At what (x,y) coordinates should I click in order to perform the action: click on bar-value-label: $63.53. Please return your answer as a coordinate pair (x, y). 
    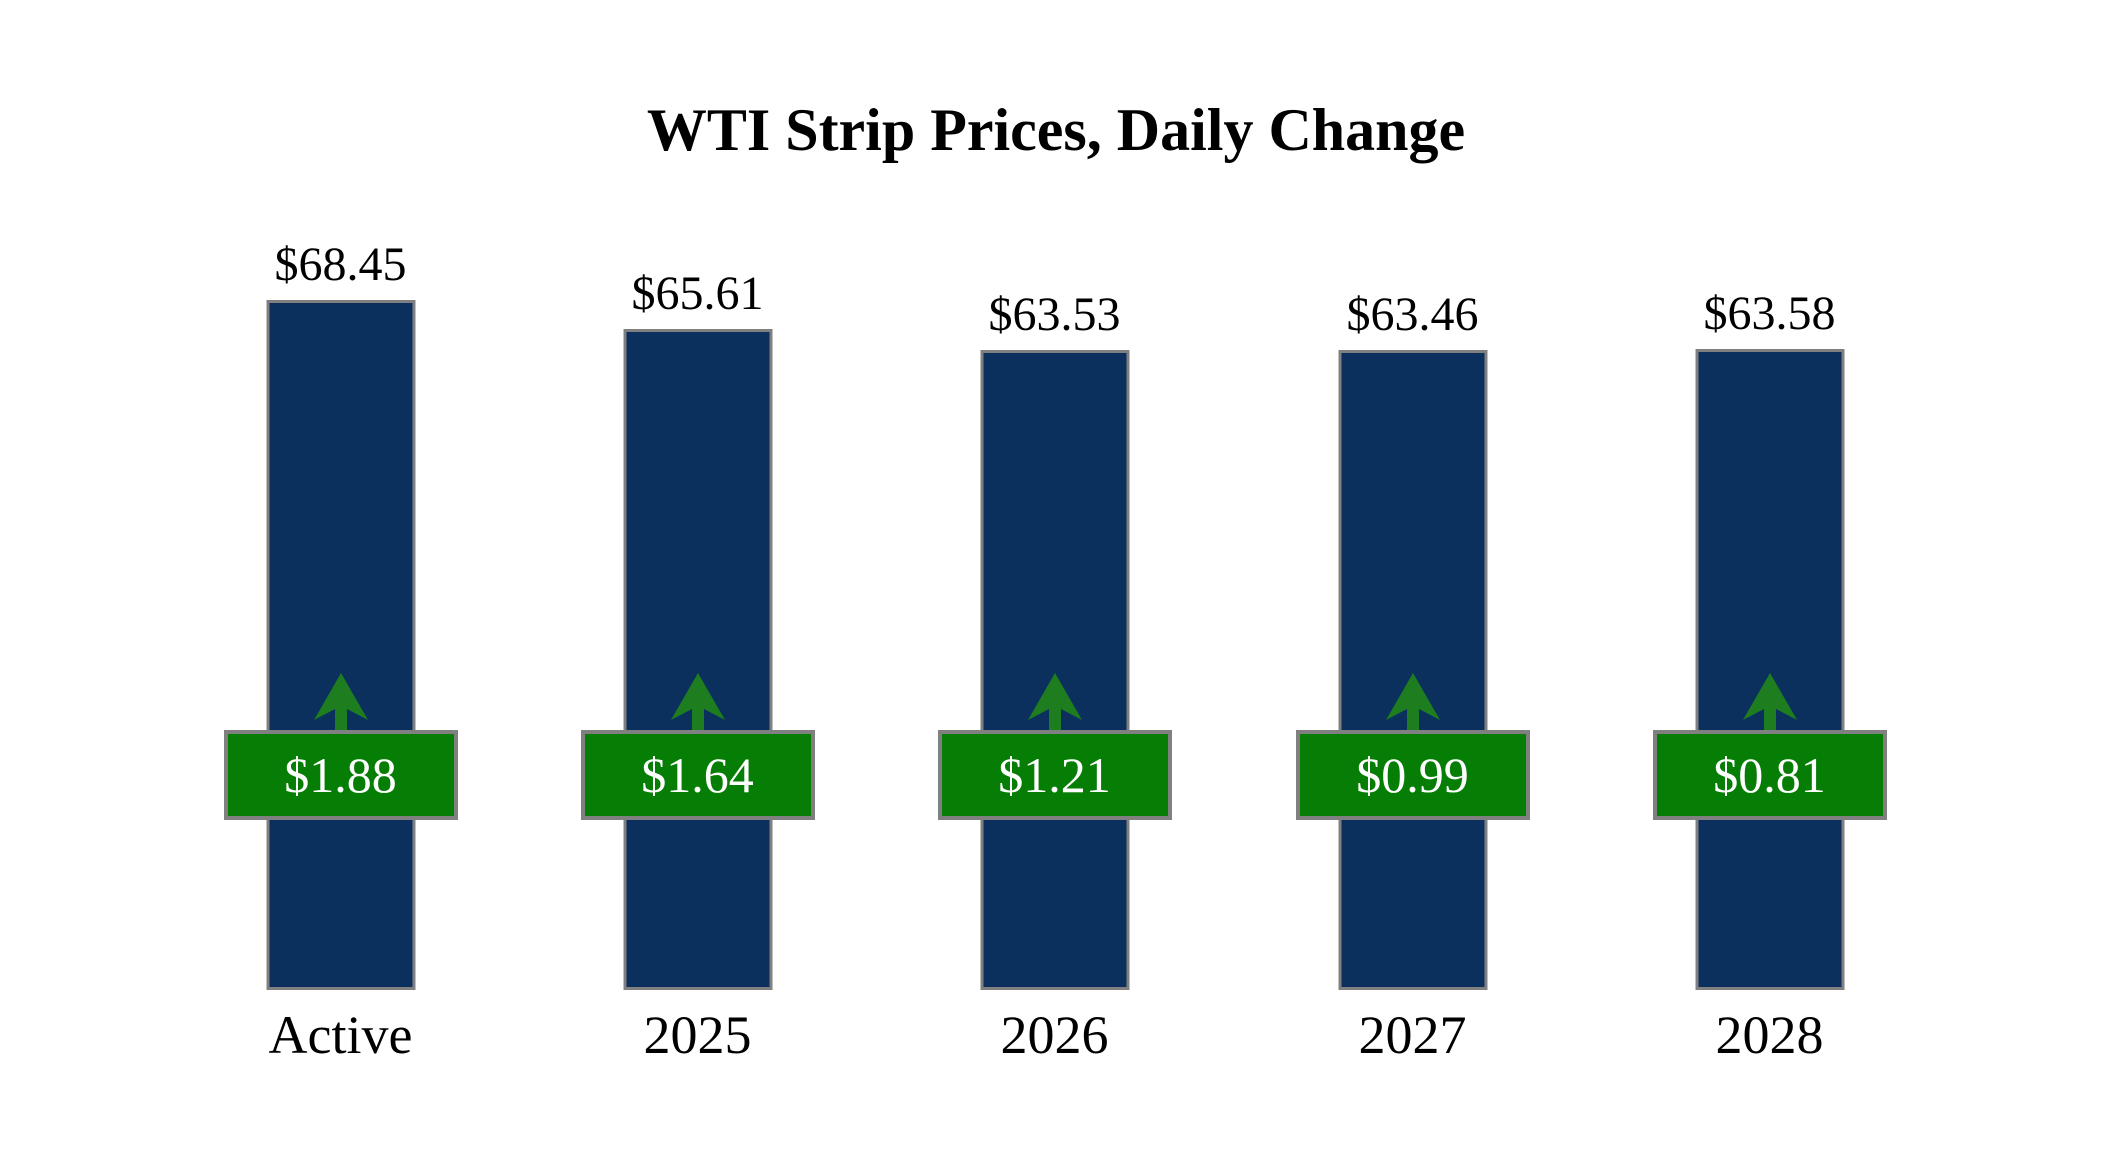
    Looking at the image, I should click on (1054, 314).